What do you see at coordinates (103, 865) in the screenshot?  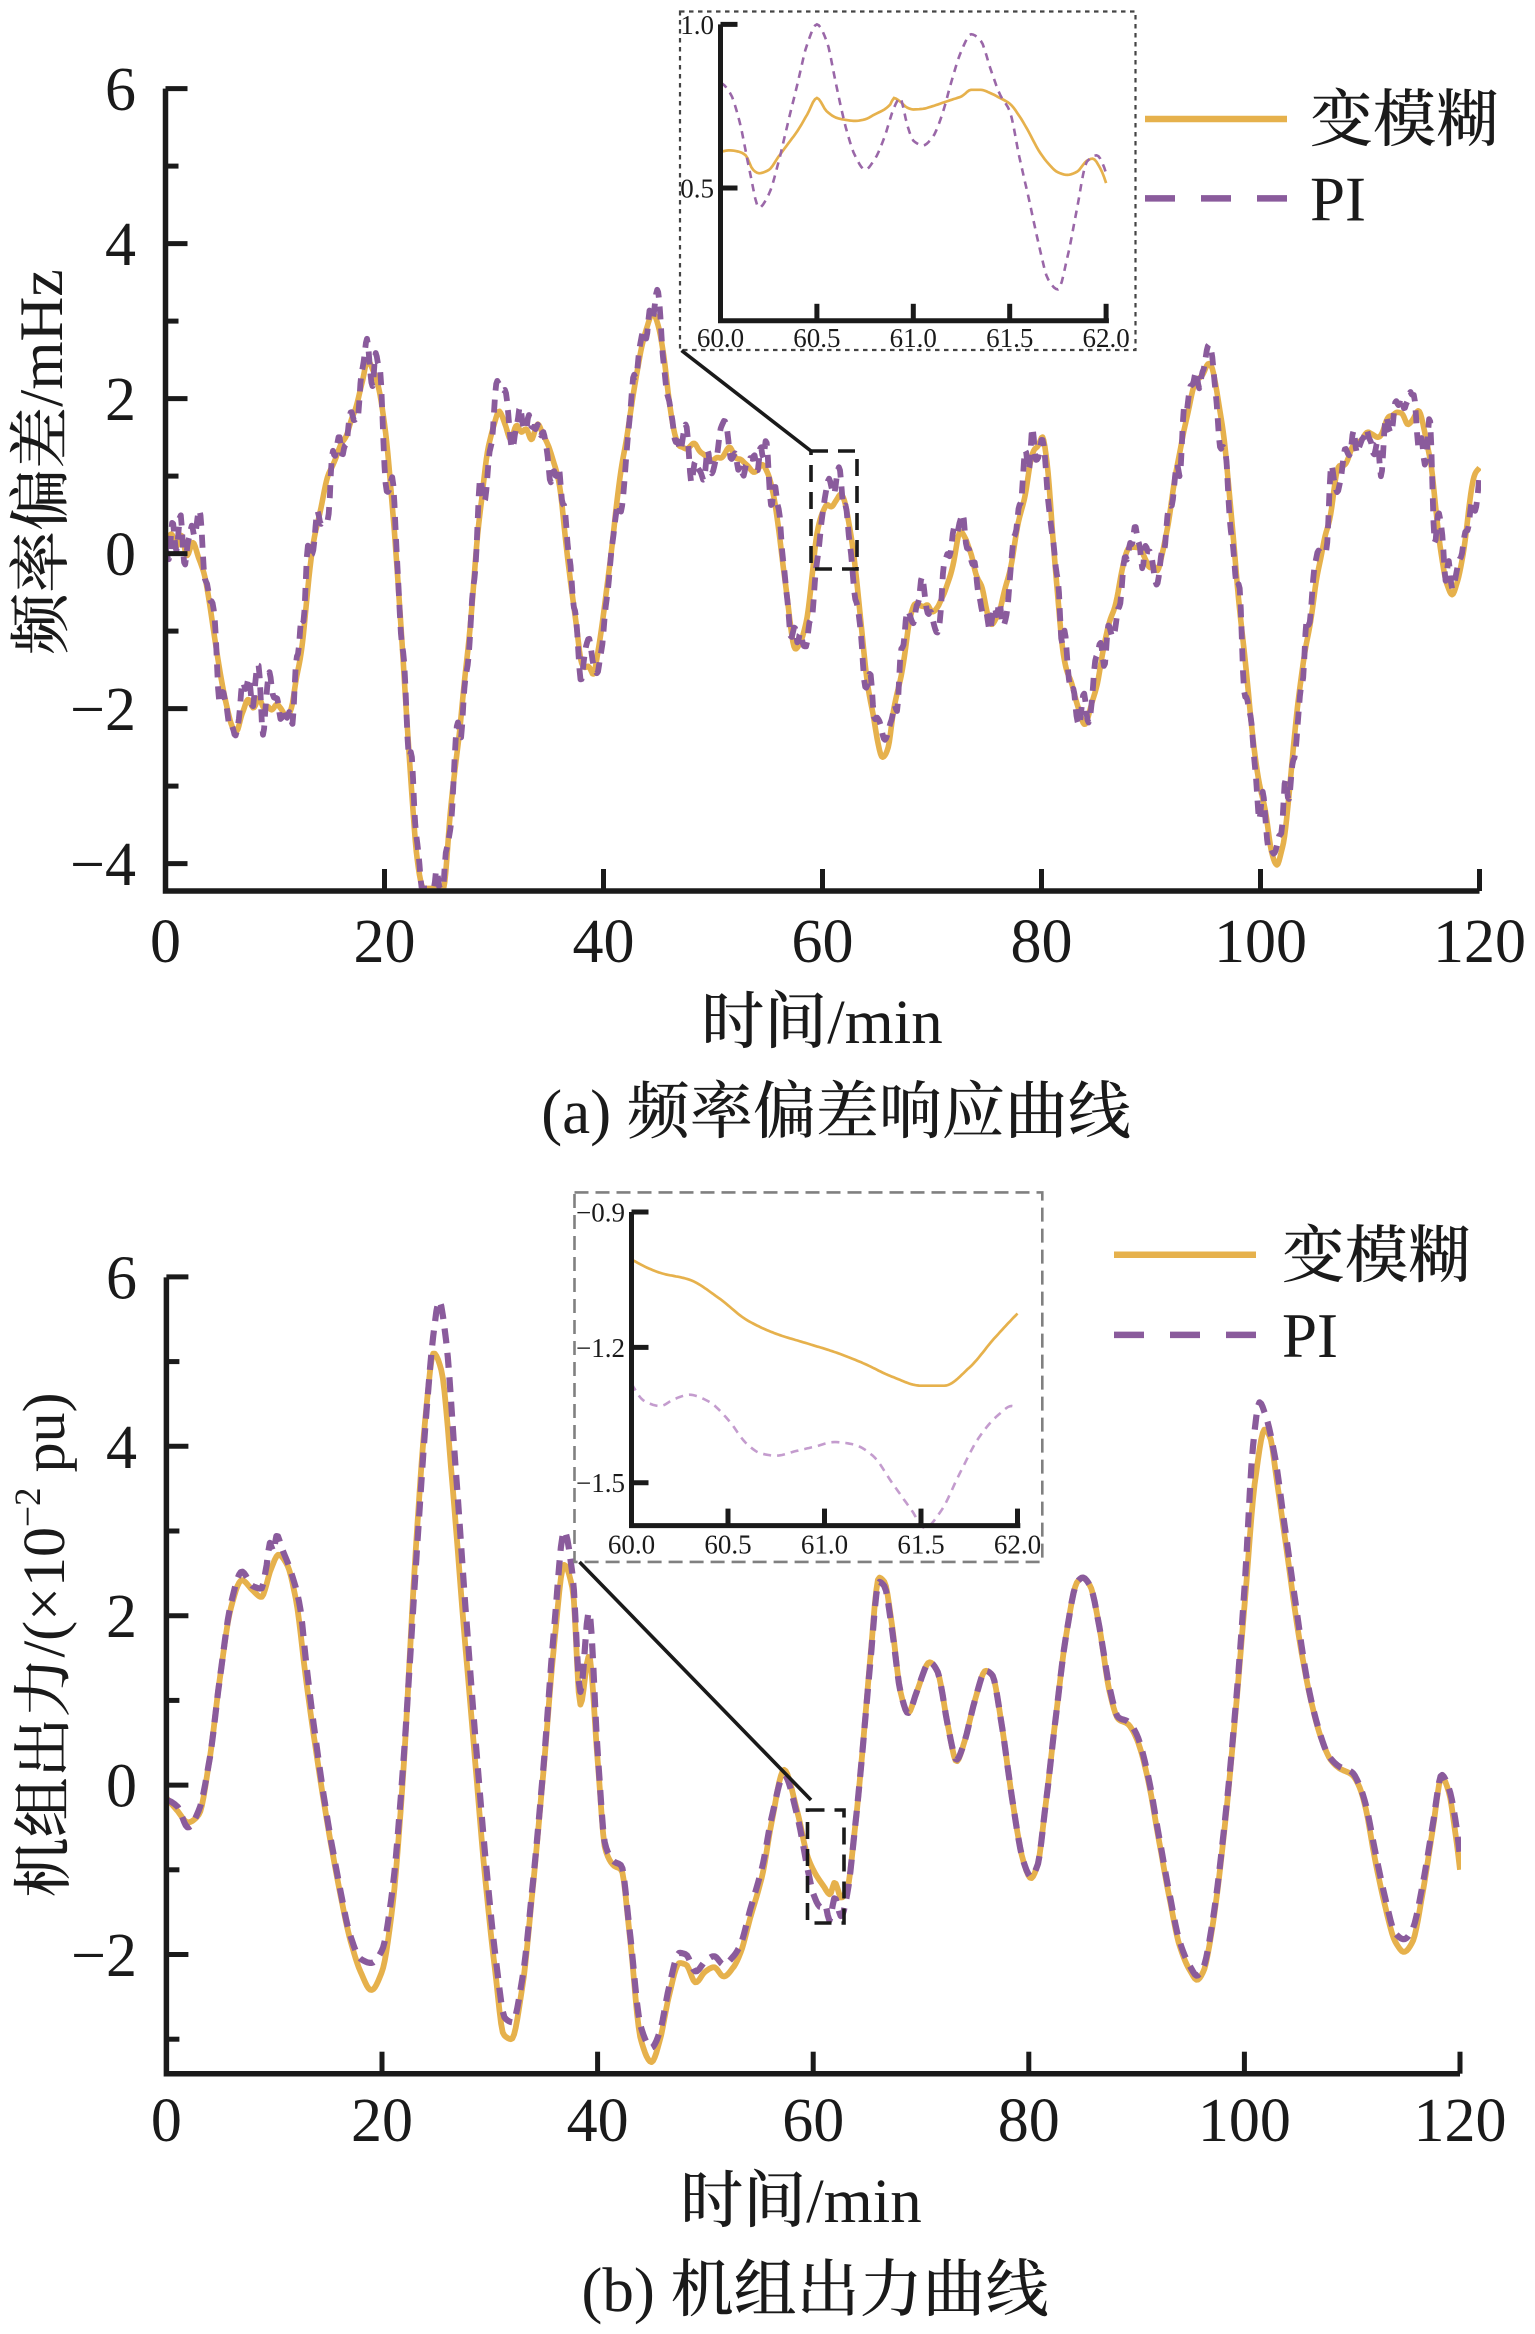 I see `svg-text: −4` at bounding box center [103, 865].